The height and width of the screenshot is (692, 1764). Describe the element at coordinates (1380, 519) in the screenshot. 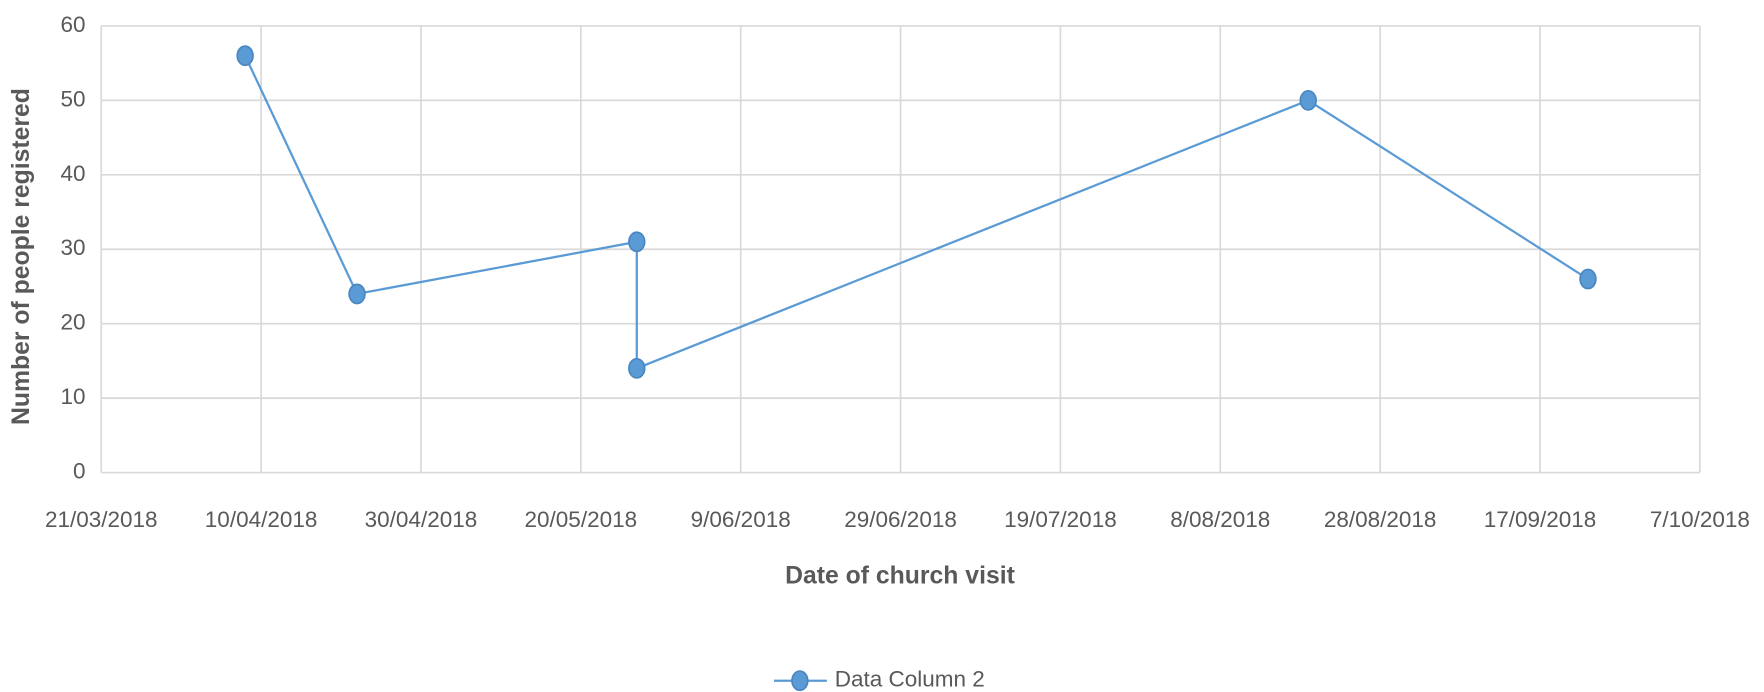

I see `x-tick-label: 28/08/2018` at that location.